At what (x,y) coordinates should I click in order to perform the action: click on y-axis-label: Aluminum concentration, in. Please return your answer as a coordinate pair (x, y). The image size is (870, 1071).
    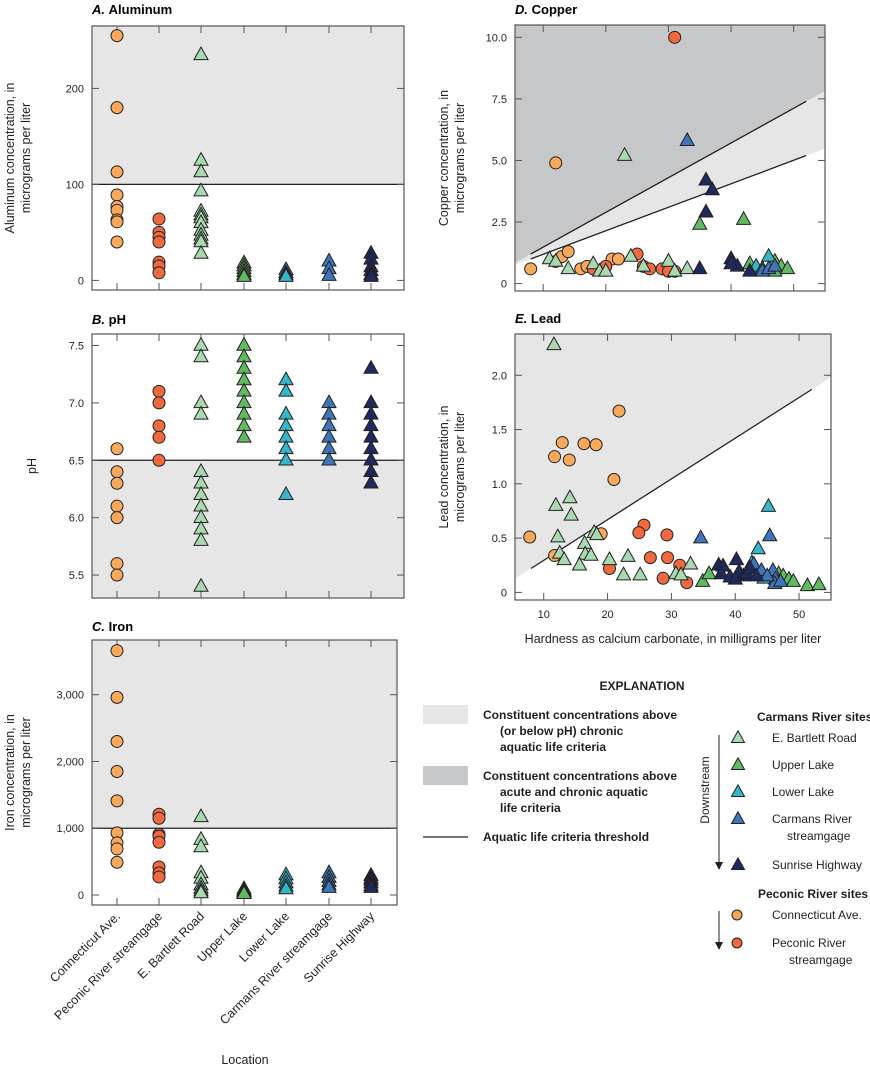
    Looking at the image, I should click on (10, 158).